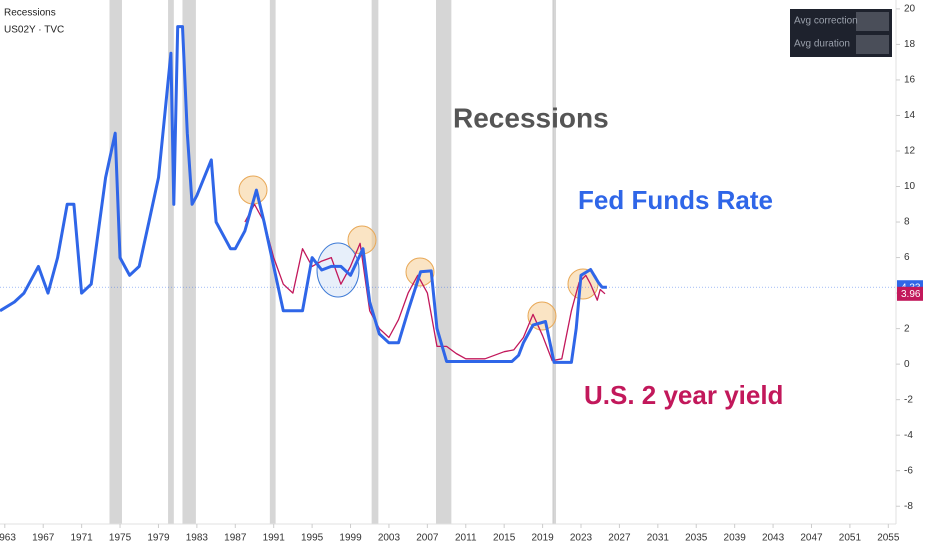  What do you see at coordinates (425, 282) in the screenshot?
I see `series-line` at bounding box center [425, 282].